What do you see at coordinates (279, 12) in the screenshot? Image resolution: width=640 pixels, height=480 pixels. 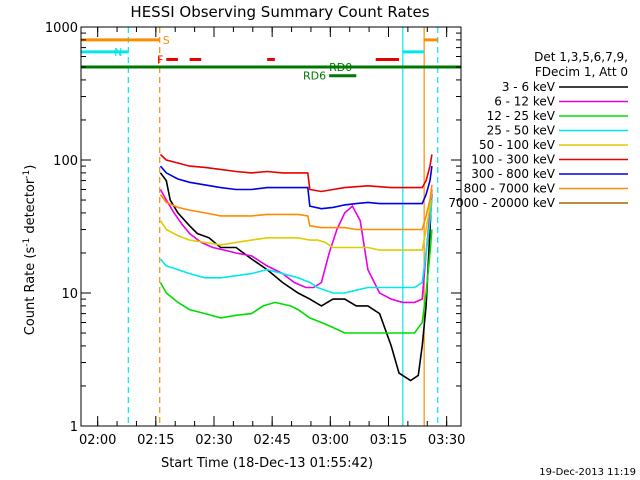 I see `chart-title: HESSI Observing Summary Count Rates` at bounding box center [279, 12].